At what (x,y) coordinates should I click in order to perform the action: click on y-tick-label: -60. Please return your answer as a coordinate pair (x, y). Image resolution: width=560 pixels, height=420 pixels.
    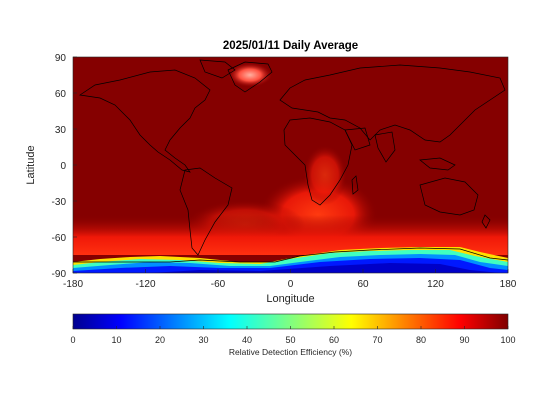
    Looking at the image, I should click on (59, 238).